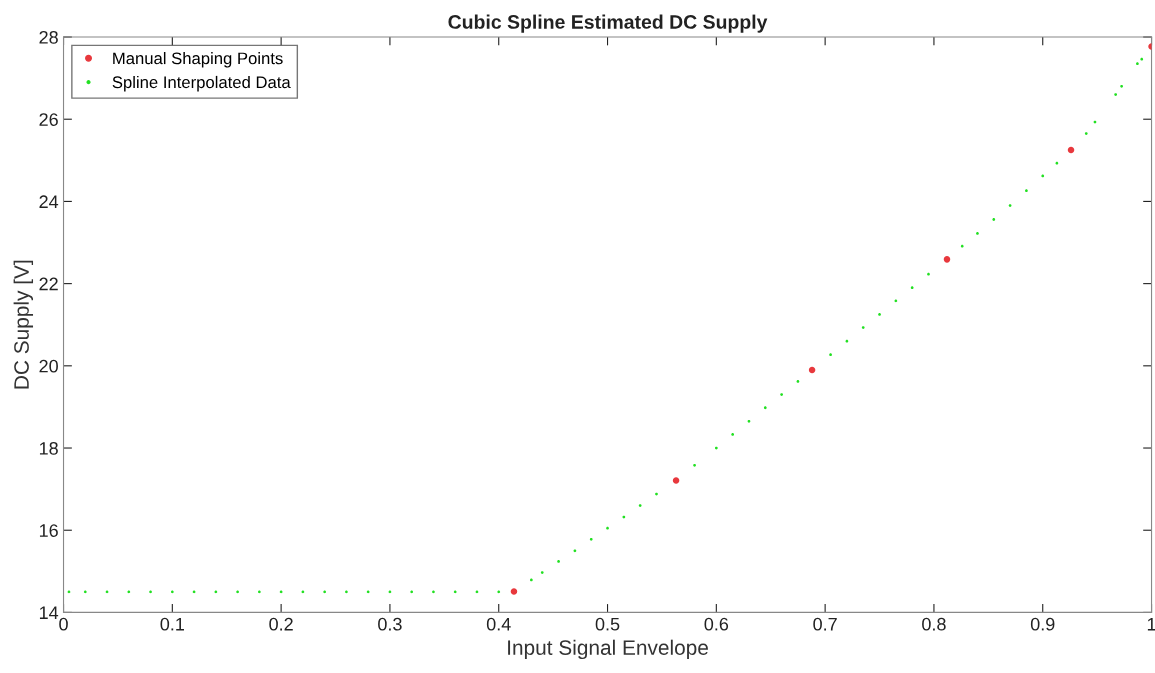 Image resolution: width=1155 pixels, height=673 pixels. Describe the element at coordinates (607, 624) in the screenshot. I see `x-tick-label: 0.5` at that location.